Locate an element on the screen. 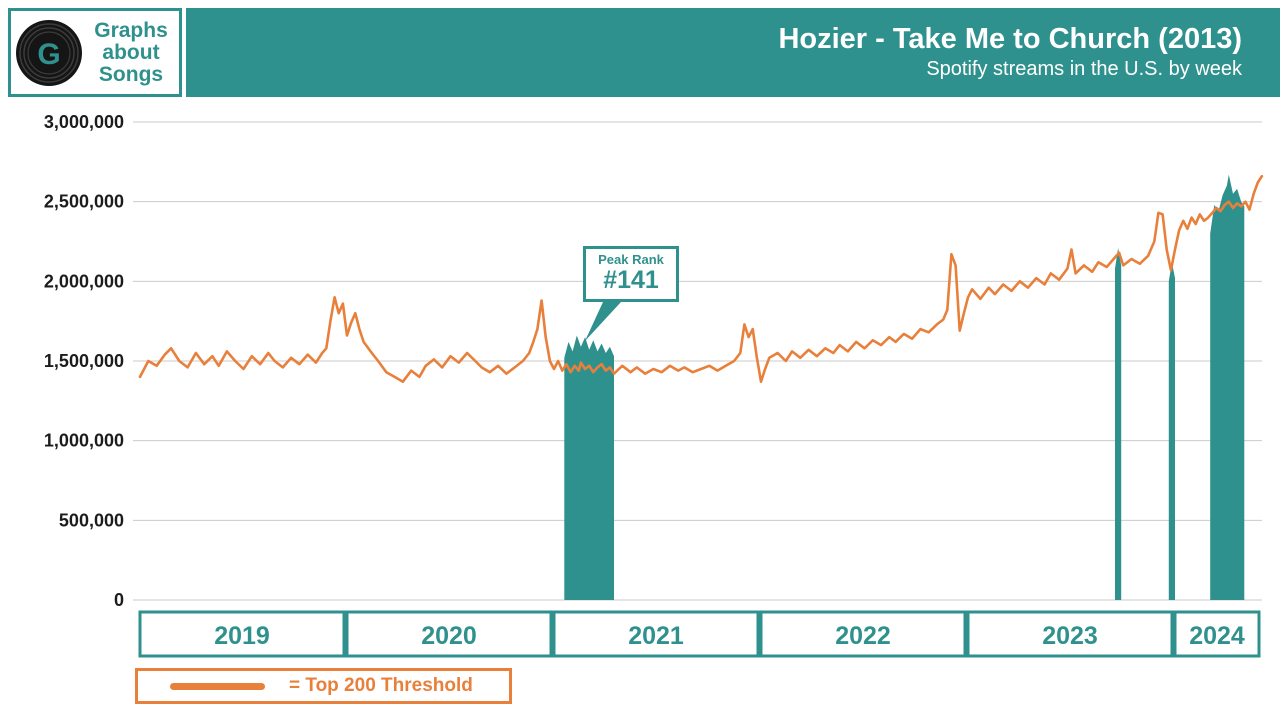 This screenshot has height=720, width=1280. legend-box: = Top 200 Threshold is located at coordinates (323, 686).